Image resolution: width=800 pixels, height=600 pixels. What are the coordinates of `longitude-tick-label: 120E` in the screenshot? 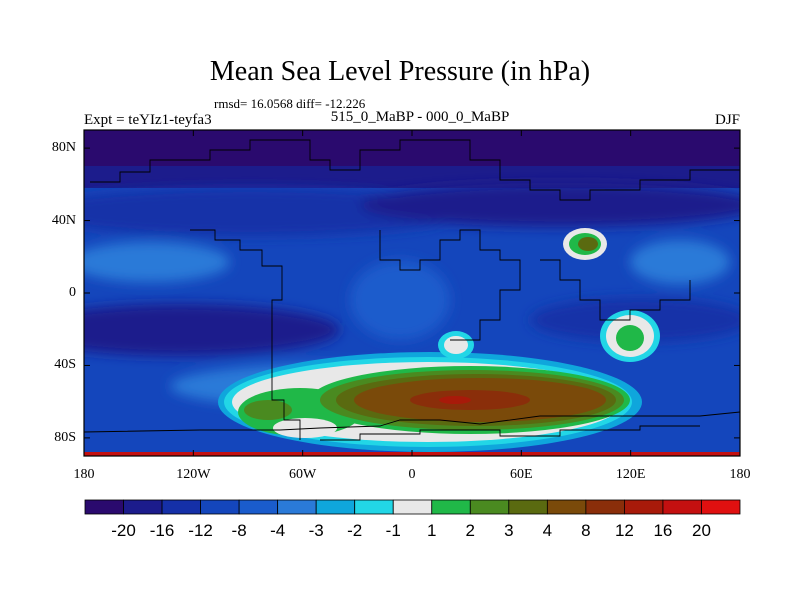 It's located at (630, 474).